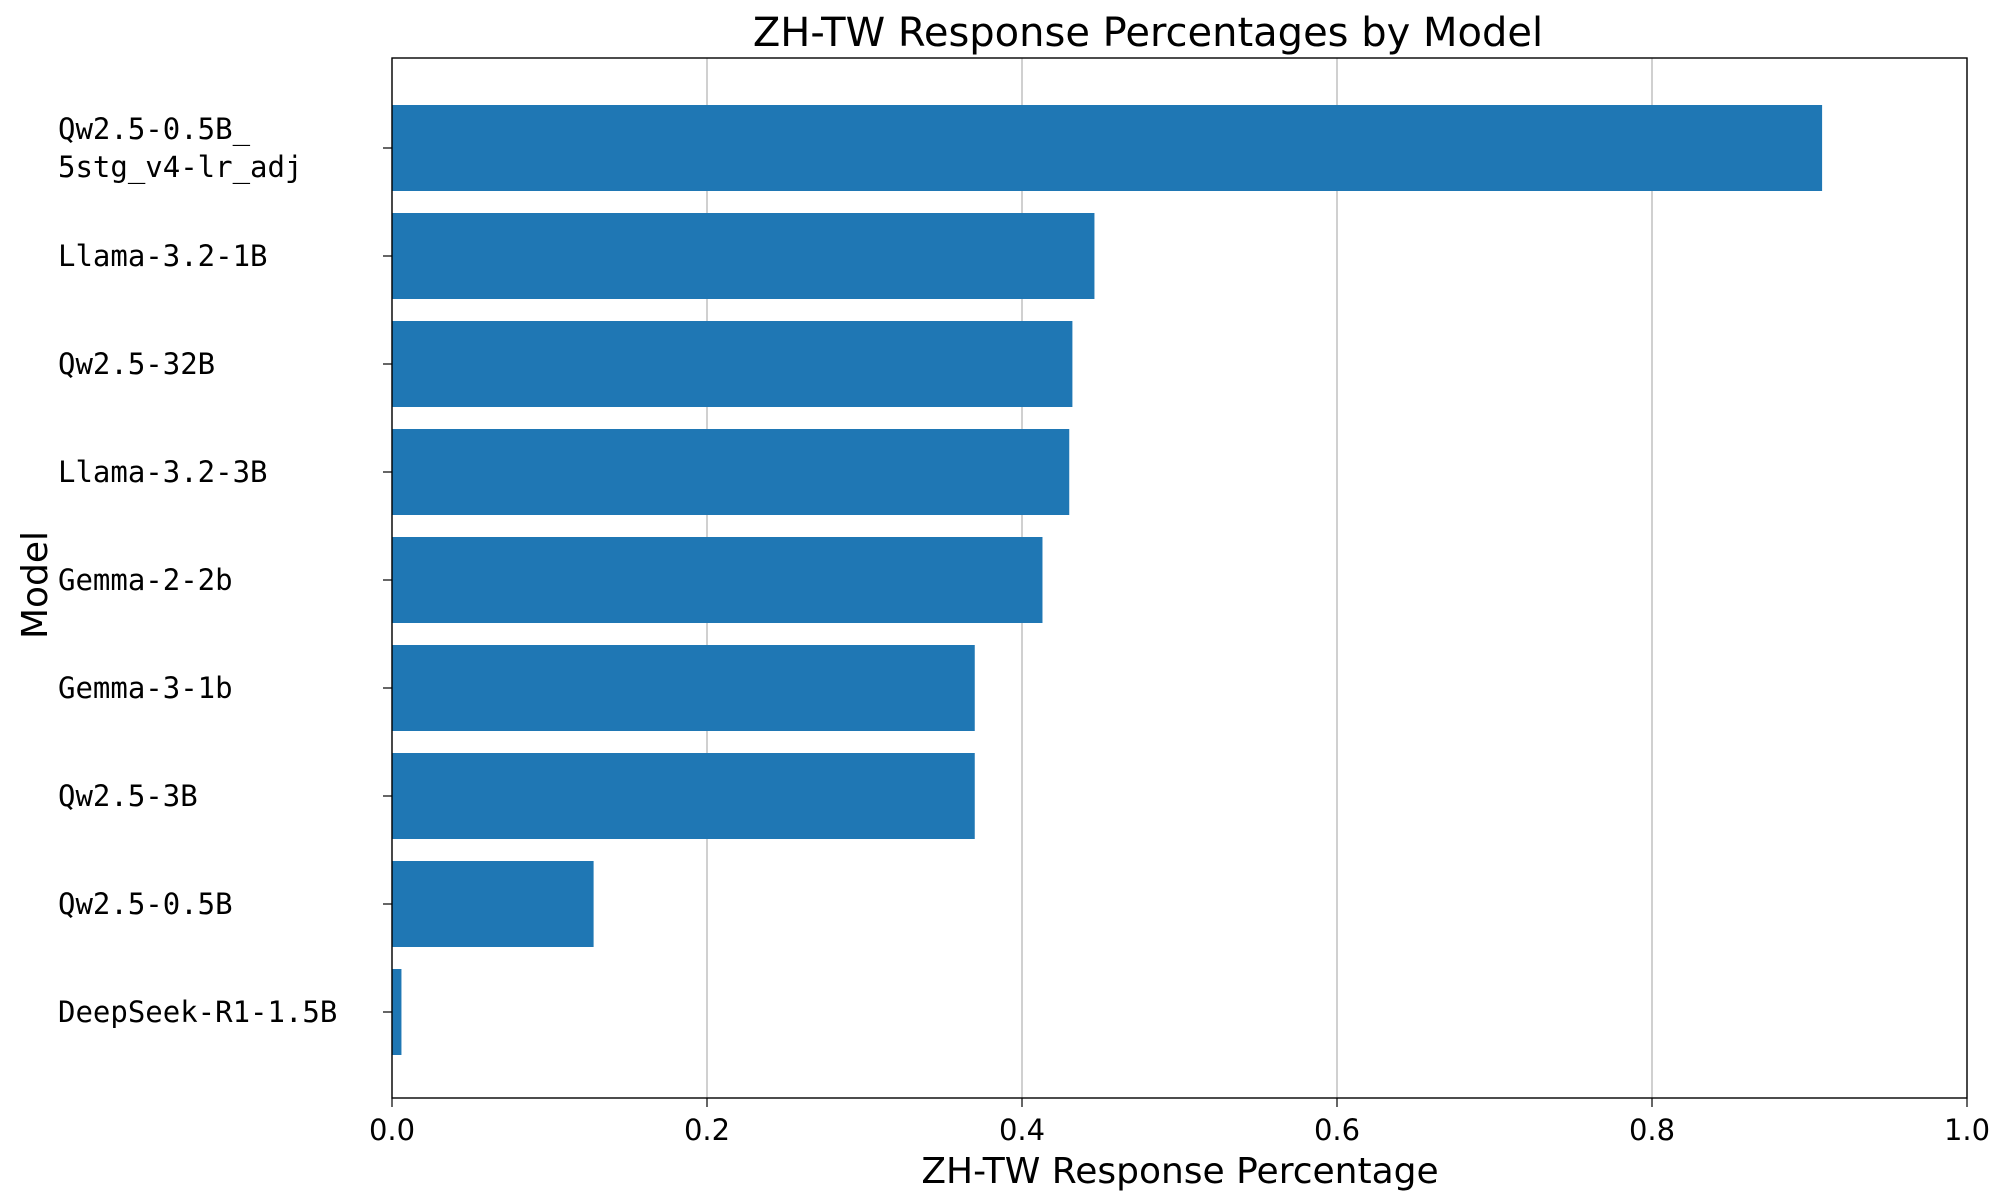 Image resolution: width=2000 pixels, height=1200 pixels. What do you see at coordinates (1022, 1130) in the screenshot?
I see `x-tick-label: 0.4` at bounding box center [1022, 1130].